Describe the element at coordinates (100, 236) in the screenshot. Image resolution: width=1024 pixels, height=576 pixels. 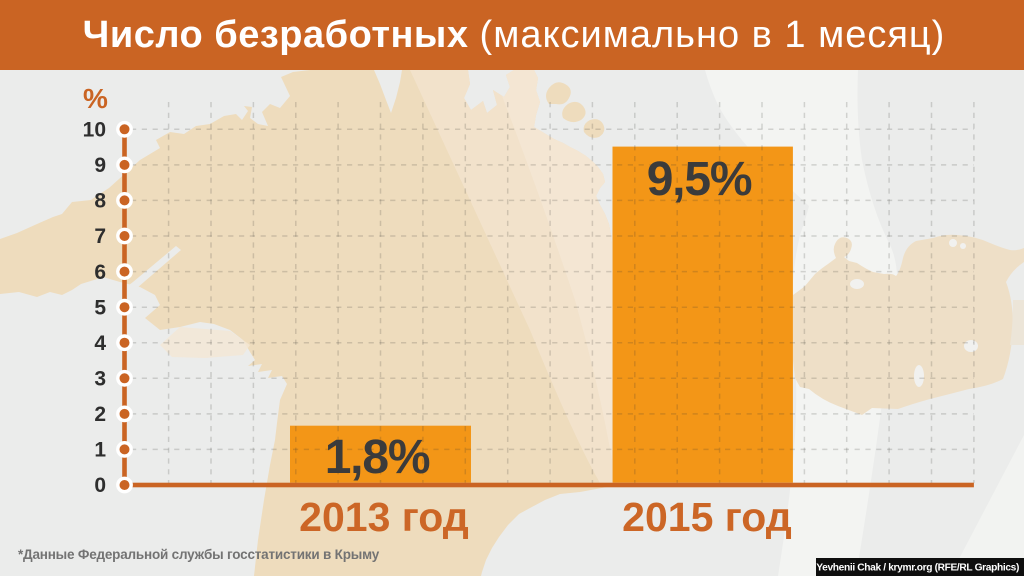
I see `svg-text: 7` at that location.